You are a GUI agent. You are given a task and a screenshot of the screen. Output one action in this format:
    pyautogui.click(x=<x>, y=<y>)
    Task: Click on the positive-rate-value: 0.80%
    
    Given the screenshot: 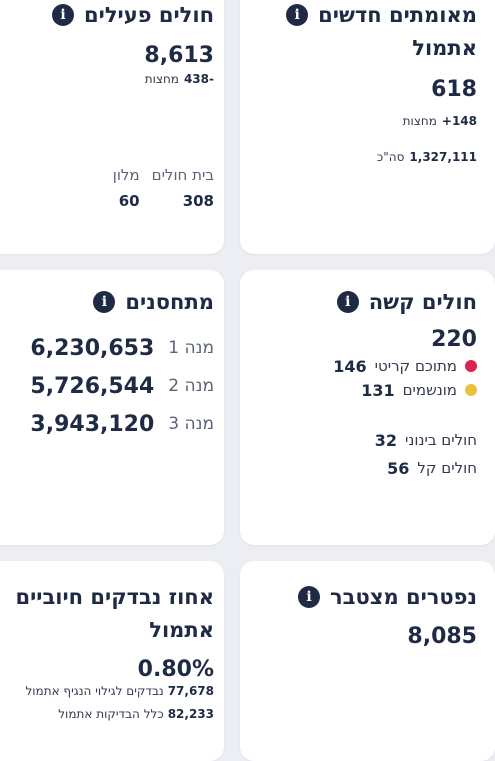 What is the action you would take?
    pyautogui.click(x=175, y=669)
    